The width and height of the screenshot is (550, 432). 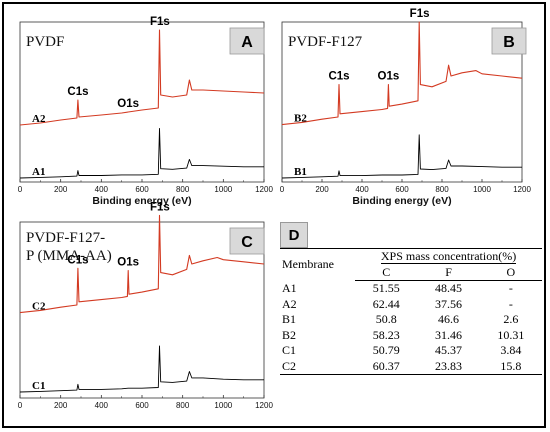 I want to click on panel-label: C, so click(x=247, y=242).